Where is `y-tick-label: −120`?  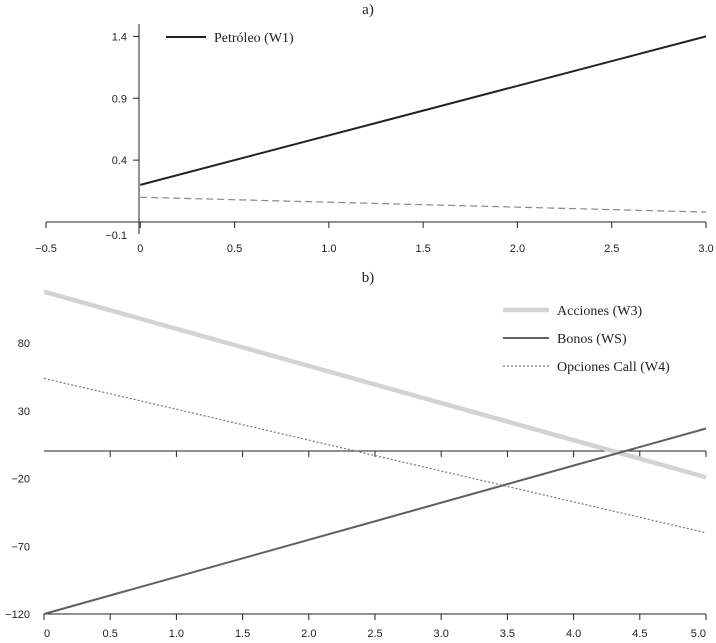
y-tick-label: −120 is located at coordinates (17, 615).